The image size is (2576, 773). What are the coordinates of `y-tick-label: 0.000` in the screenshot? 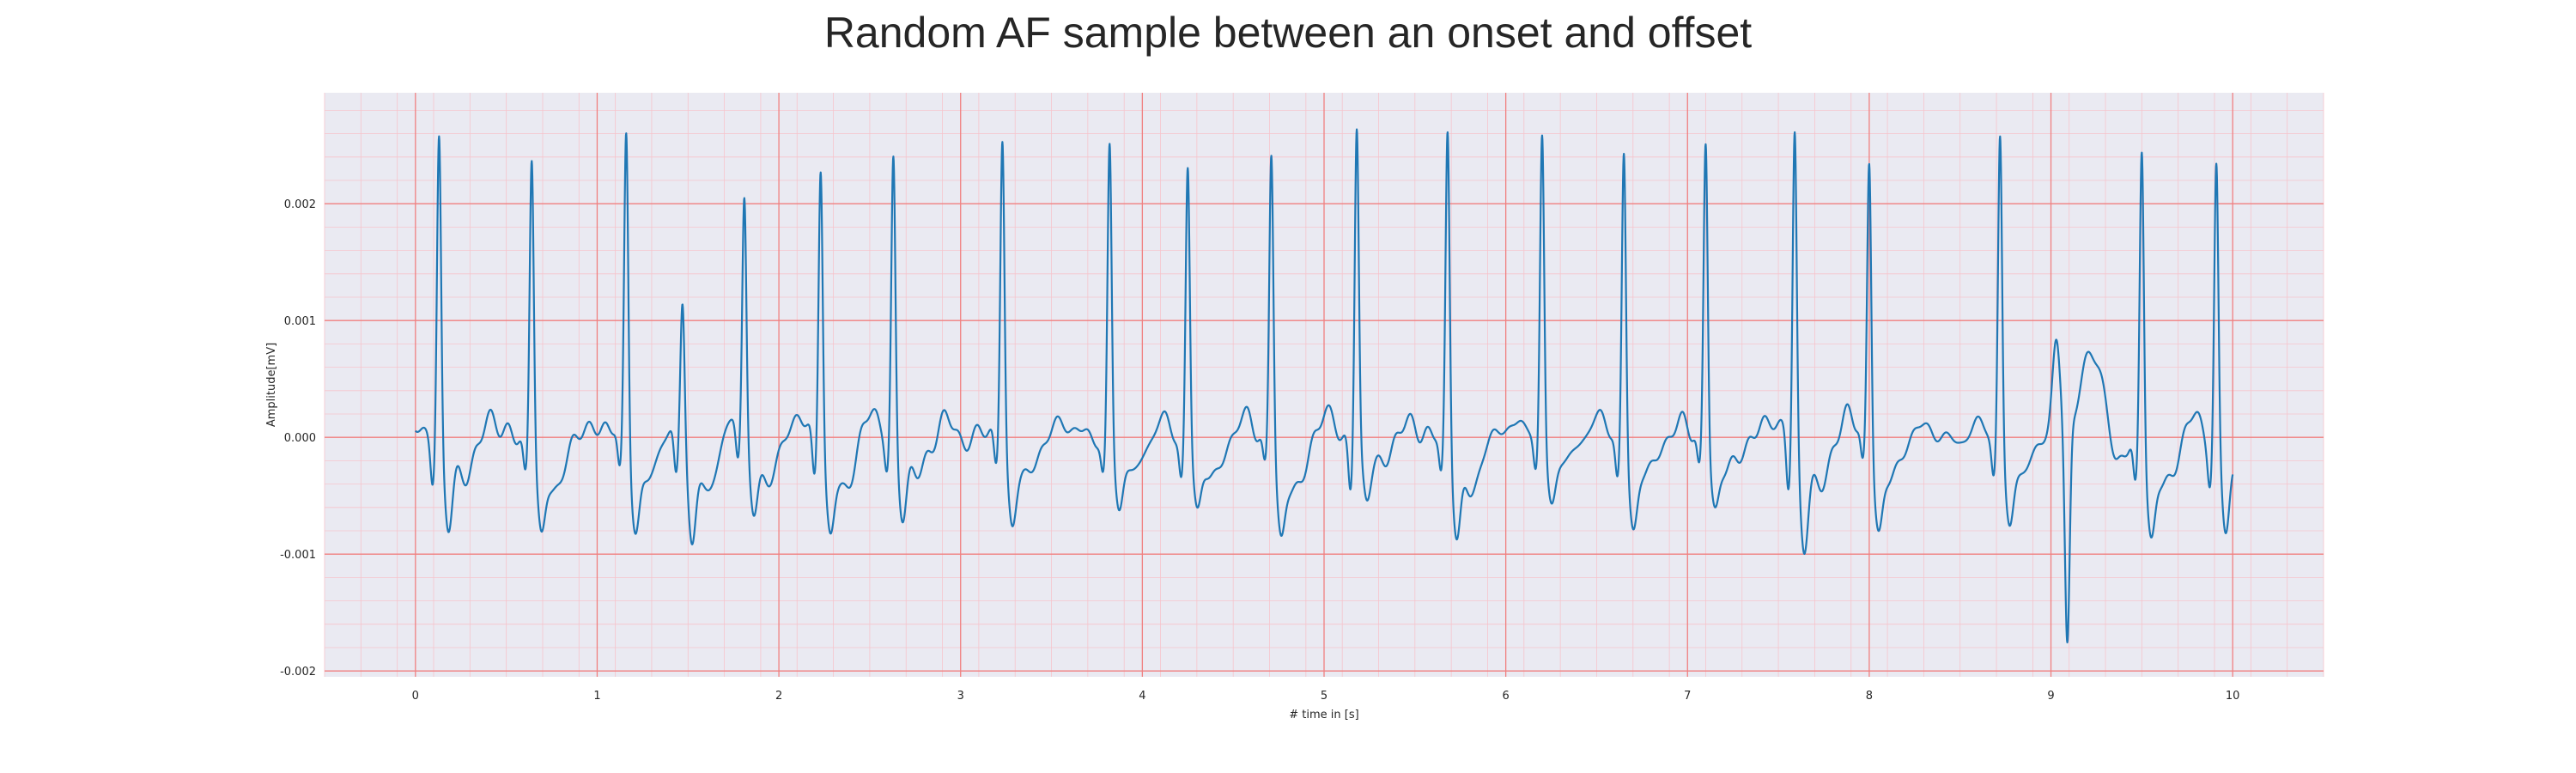 It's located at (300, 438).